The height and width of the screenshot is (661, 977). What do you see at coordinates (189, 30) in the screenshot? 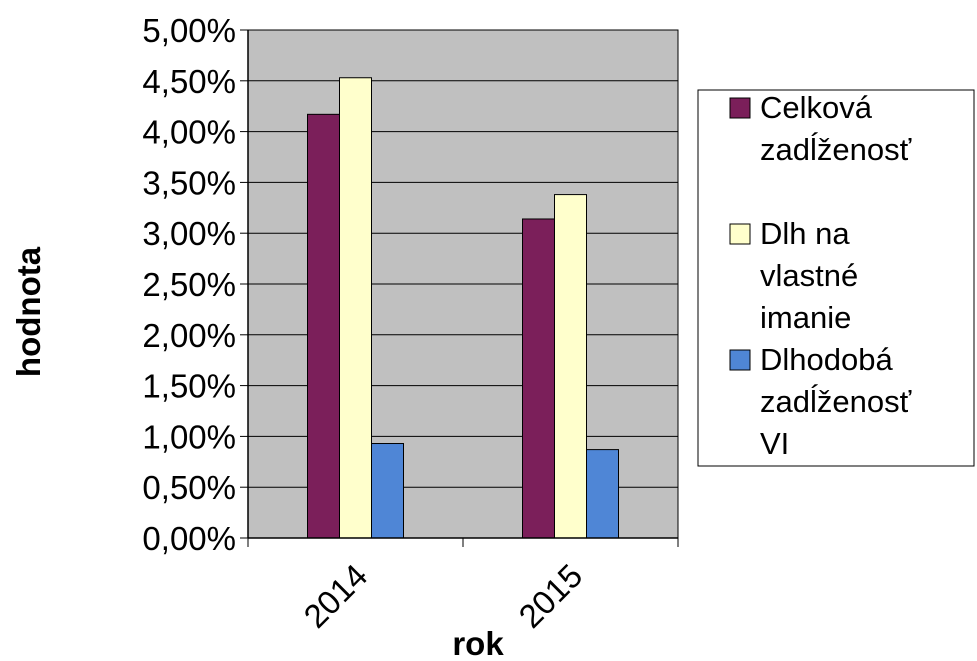
I see `y-tick-label: 5,00%` at bounding box center [189, 30].